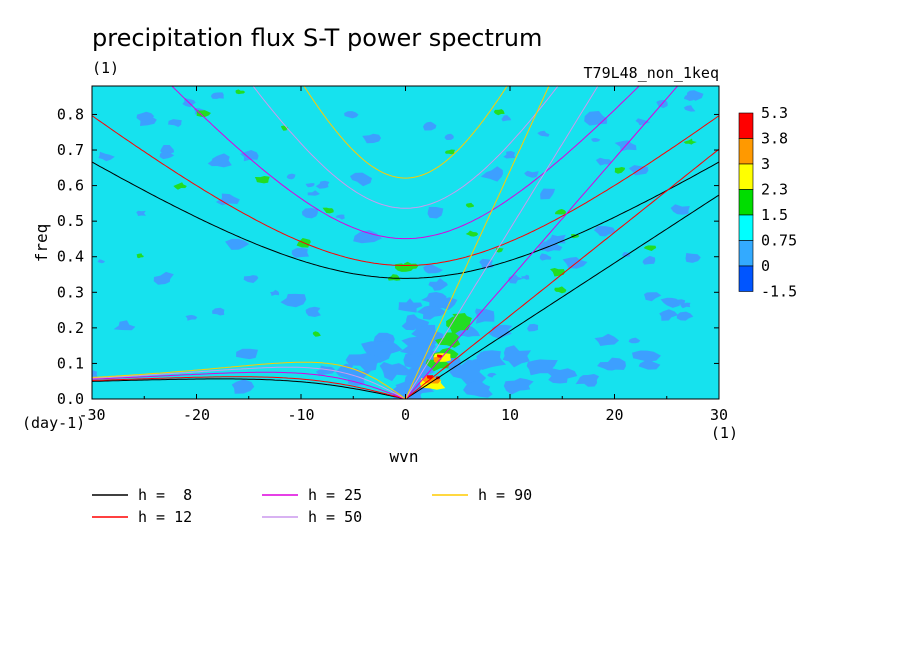 Image resolution: width=904 pixels, height=654 pixels. What do you see at coordinates (53, 423) in the screenshot?
I see `y-axis-unit: (day-1)` at bounding box center [53, 423].